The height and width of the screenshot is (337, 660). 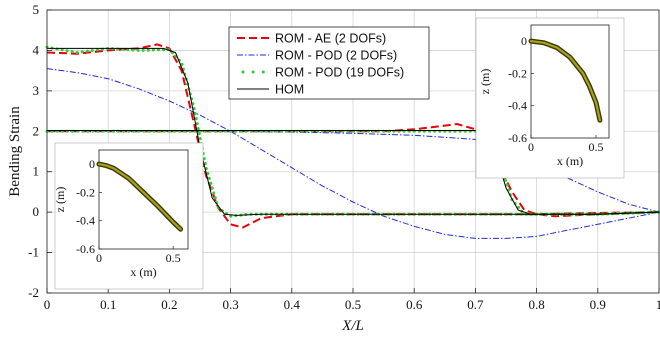 I want to click on x-tick-label: 1, so click(x=658, y=304).